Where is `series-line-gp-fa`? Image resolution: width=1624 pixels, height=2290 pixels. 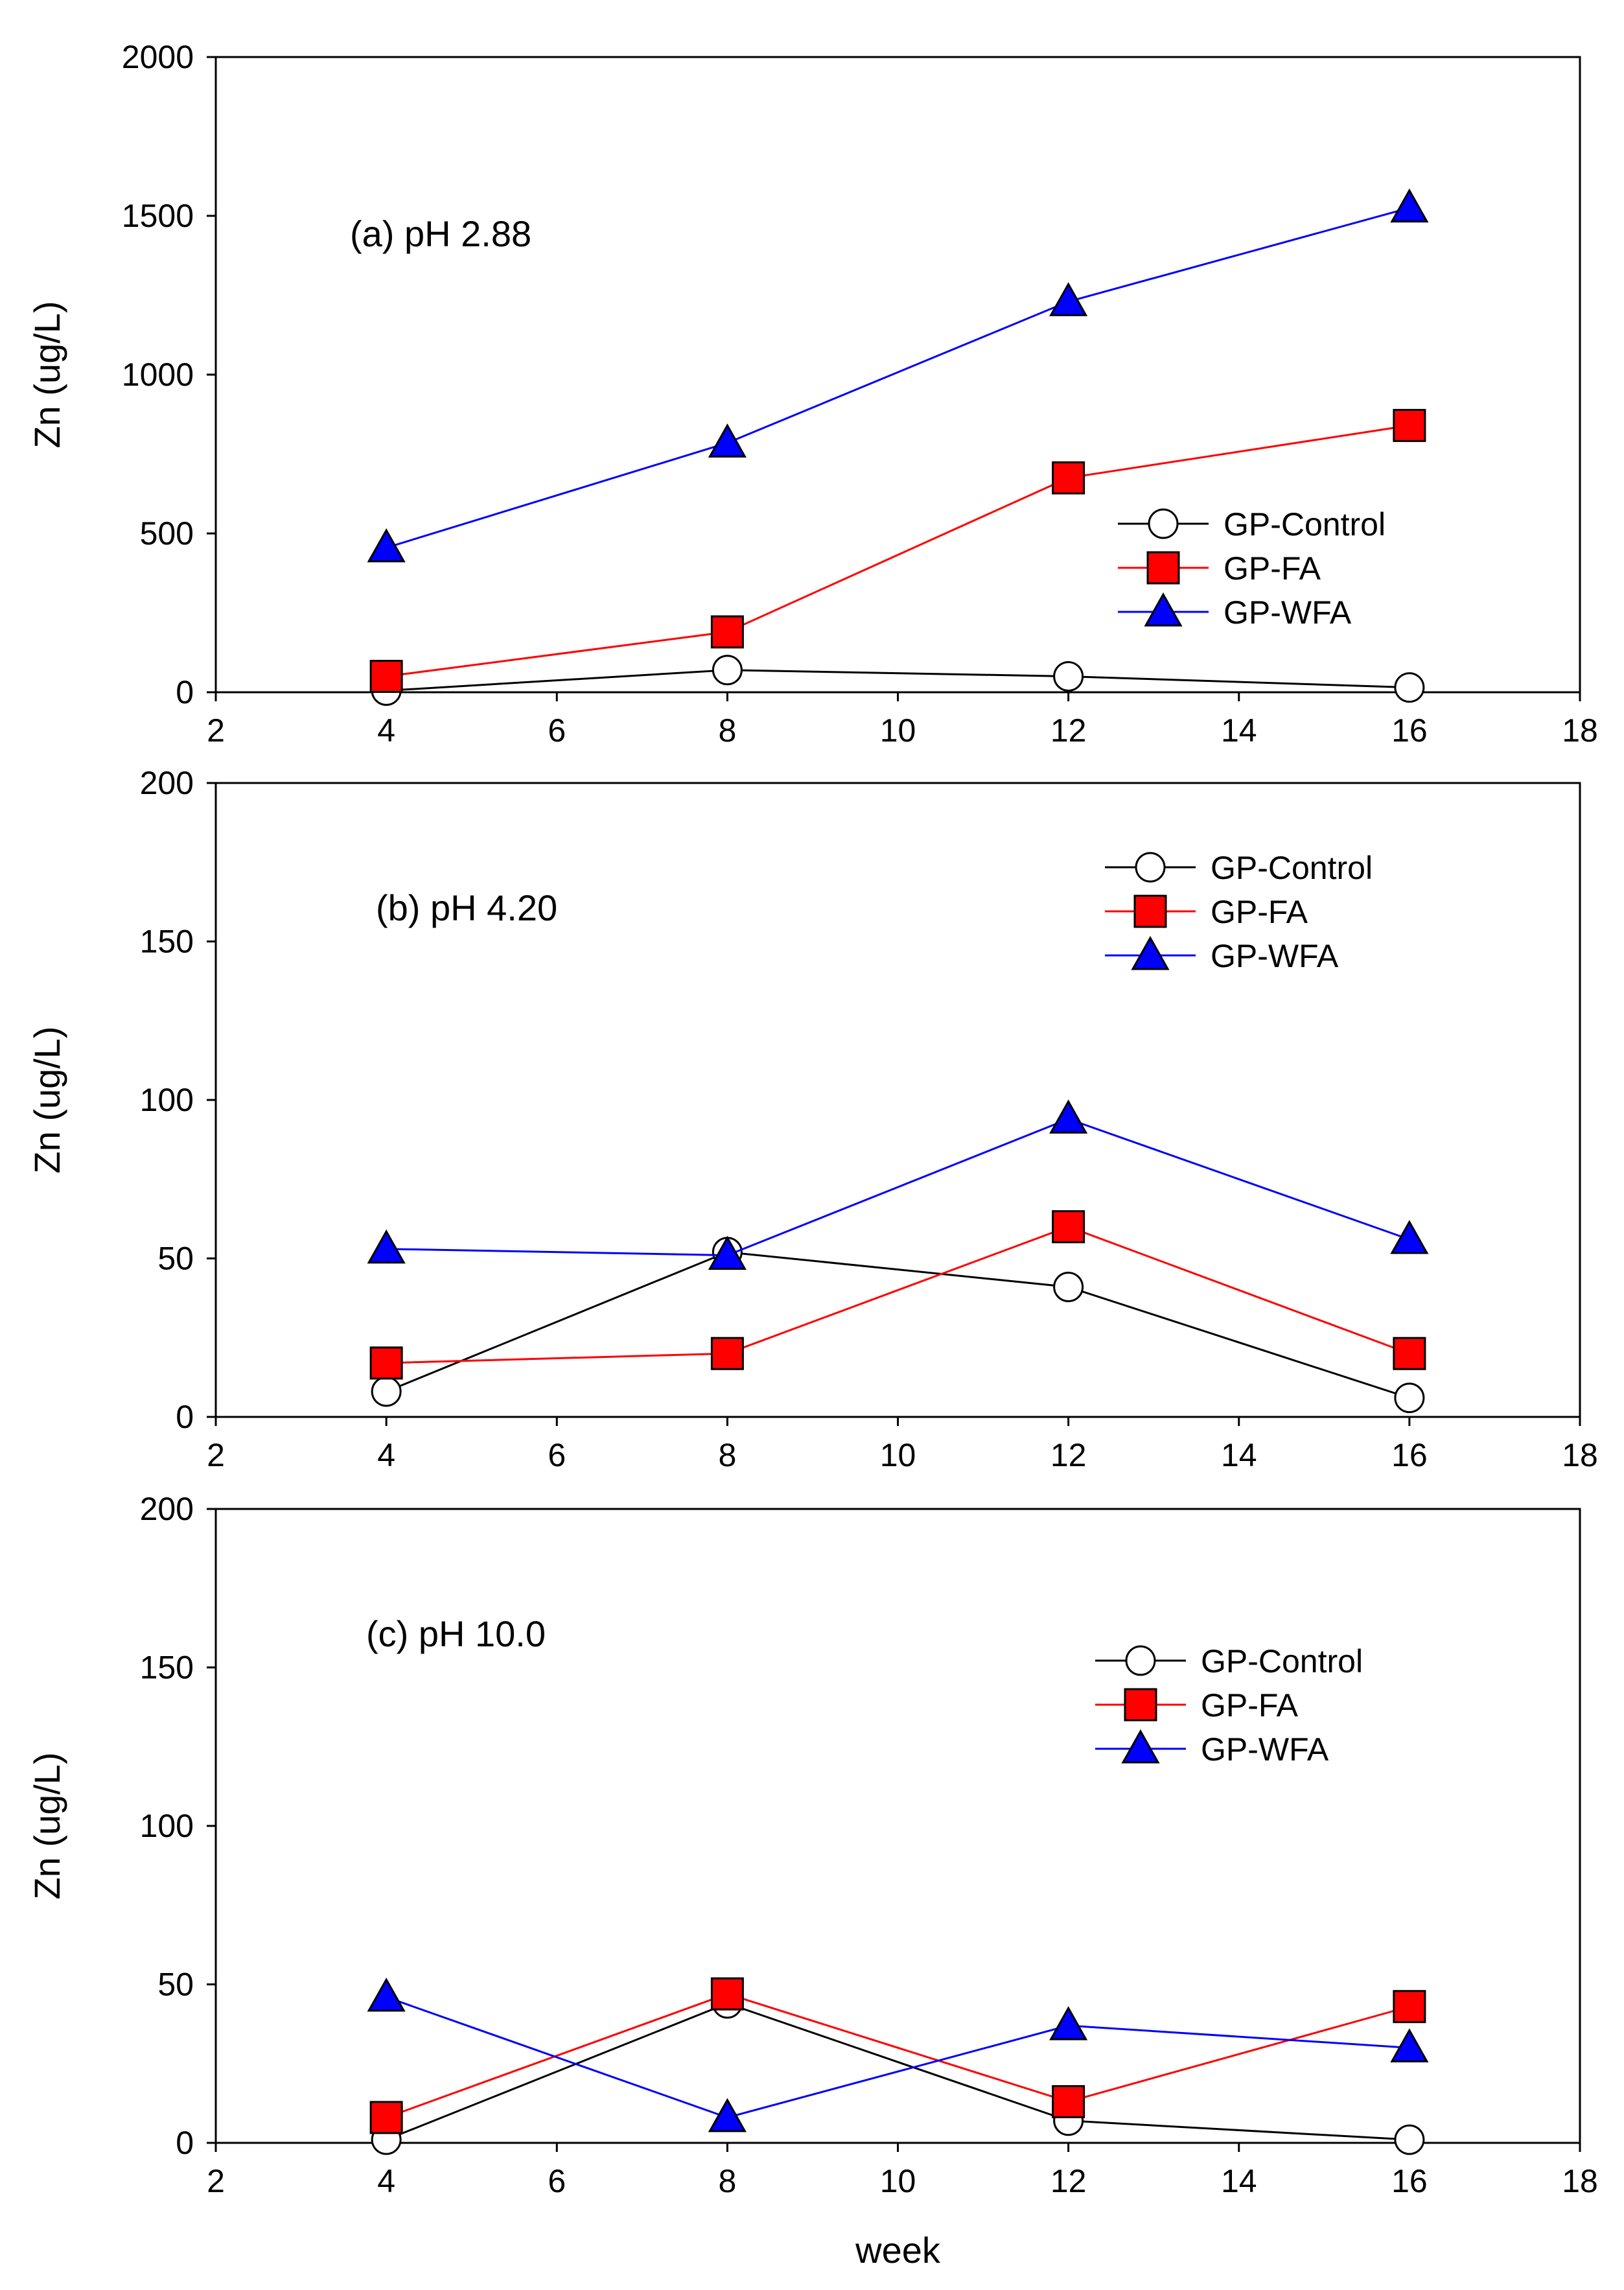 series-line-gp-fa is located at coordinates (898, 550).